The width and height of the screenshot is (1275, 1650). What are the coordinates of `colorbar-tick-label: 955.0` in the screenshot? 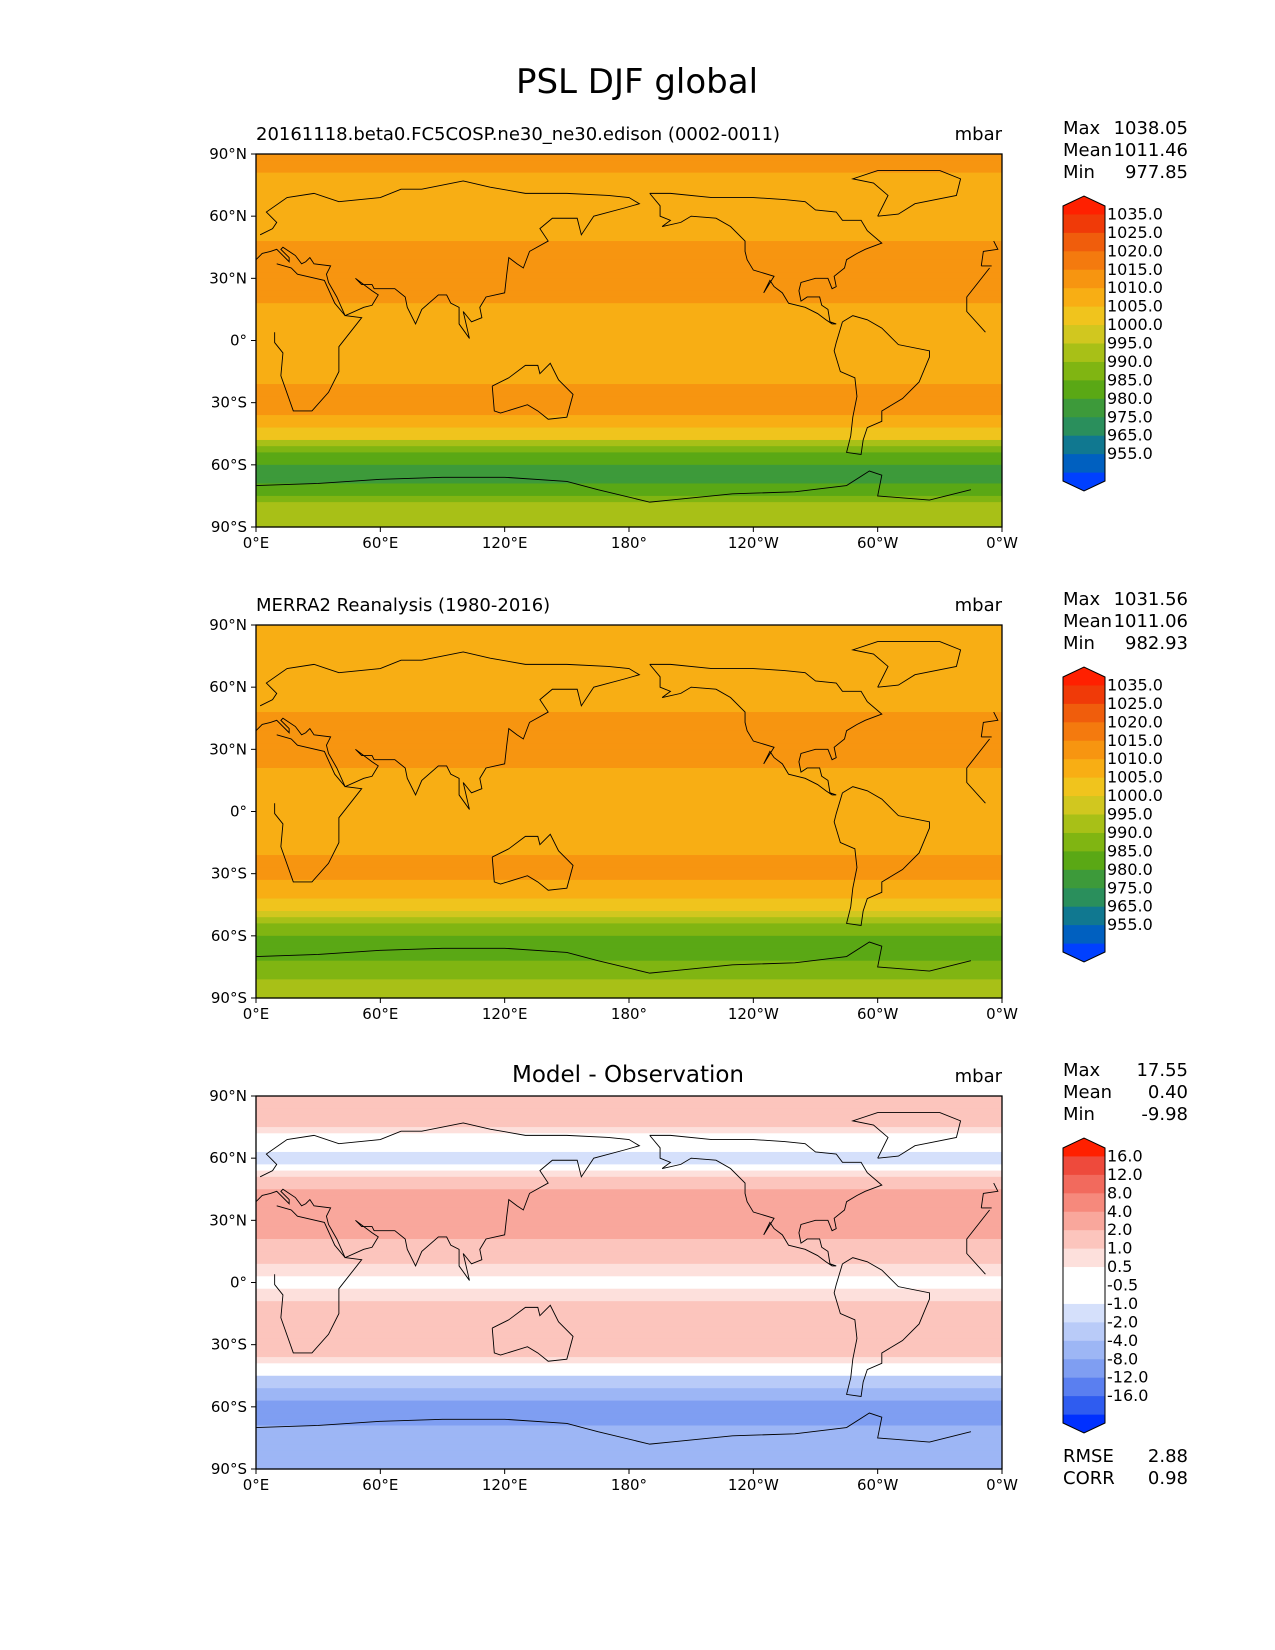 It's located at (1130, 924).